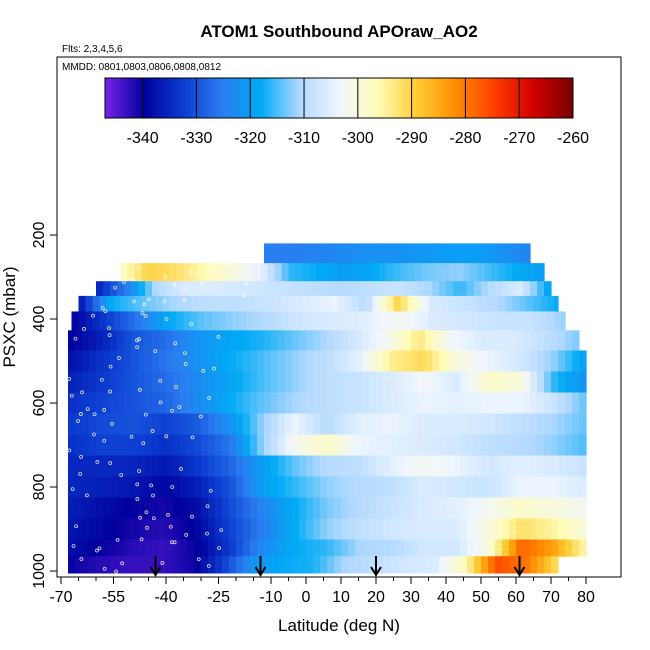  Describe the element at coordinates (341, 597) in the screenshot. I see `x-tick-label: 10` at that location.